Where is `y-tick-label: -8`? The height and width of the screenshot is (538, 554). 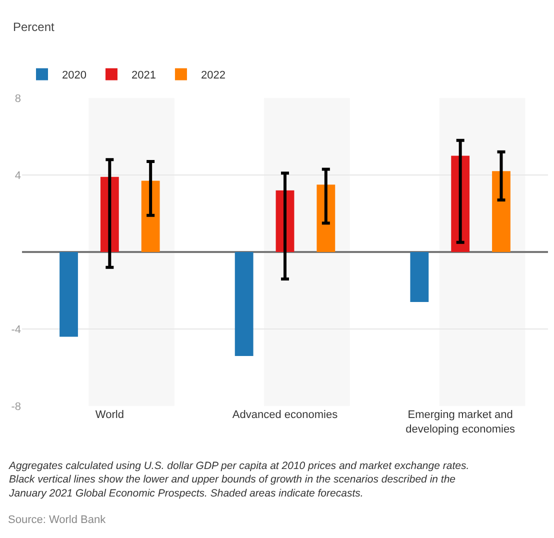 y-tick-label: -8 is located at coordinates (16, 406).